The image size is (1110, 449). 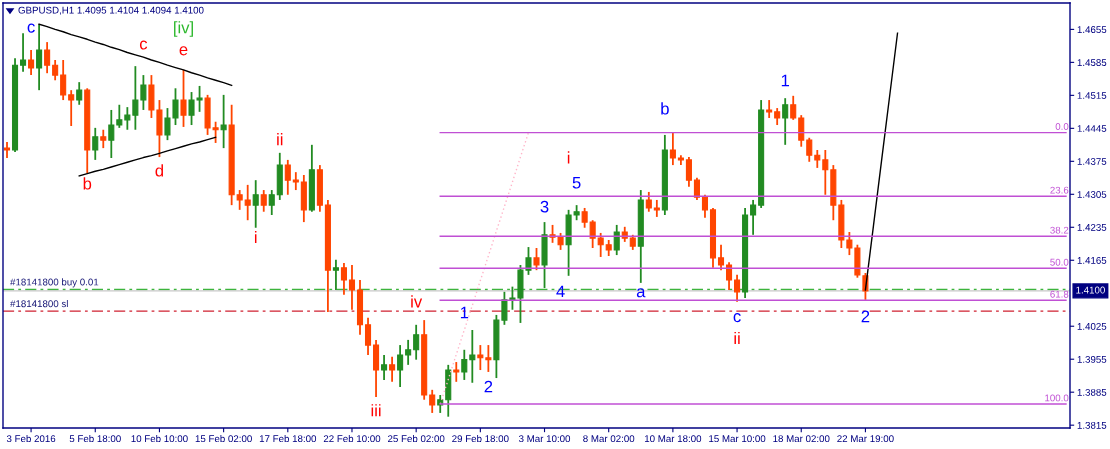 I want to click on y-tick-label: 1.3815, so click(x=1092, y=425).